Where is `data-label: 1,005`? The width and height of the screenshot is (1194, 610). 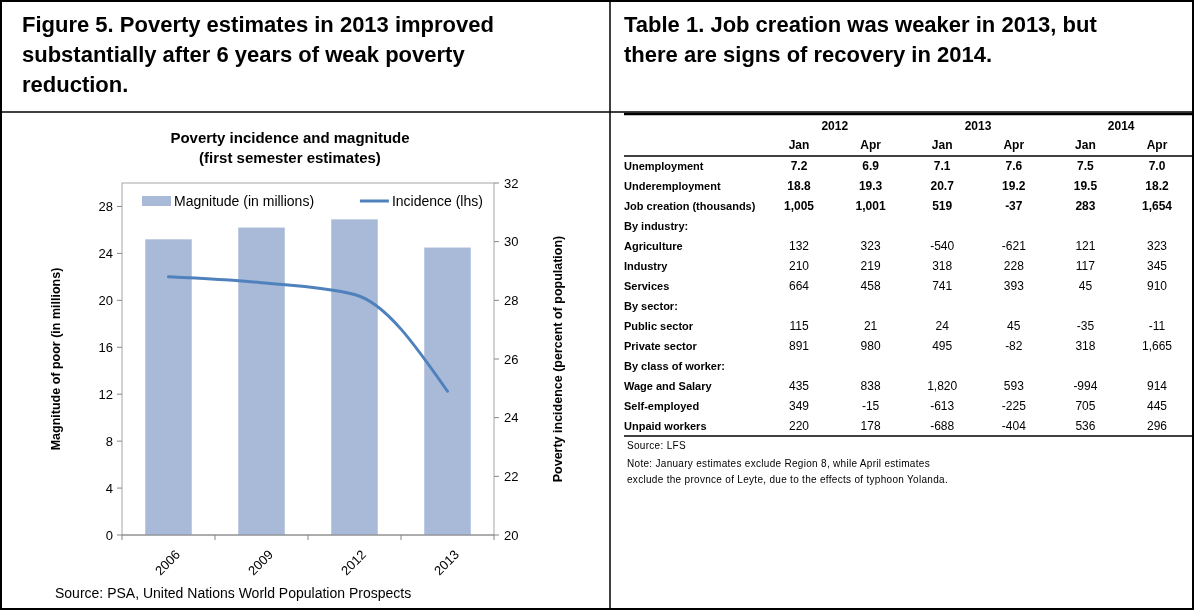 data-label: 1,005 is located at coordinates (799, 206).